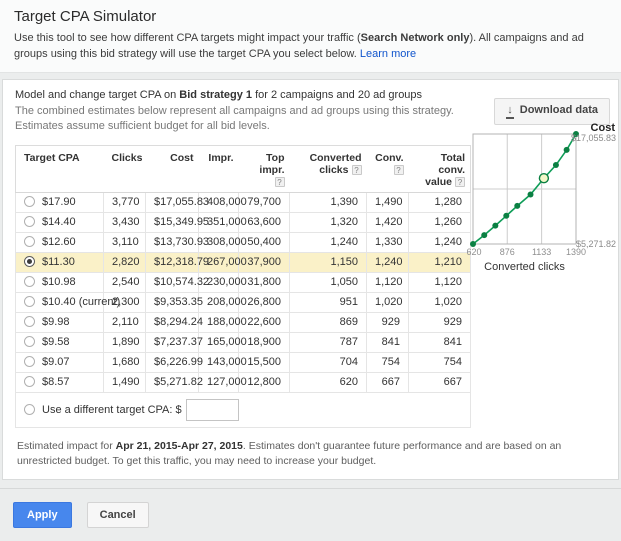 This screenshot has height=541, width=621. What do you see at coordinates (328, 169) in the screenshot?
I see `column-header-converted-clicks: Converted clicks?` at bounding box center [328, 169].